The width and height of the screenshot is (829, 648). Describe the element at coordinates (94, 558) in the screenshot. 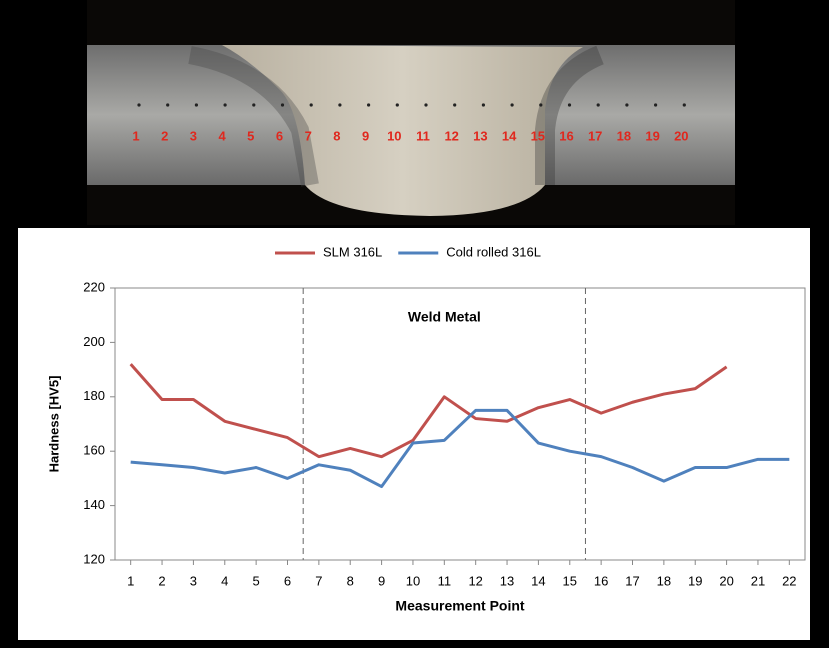

I see `y-tick-label: 120` at that location.